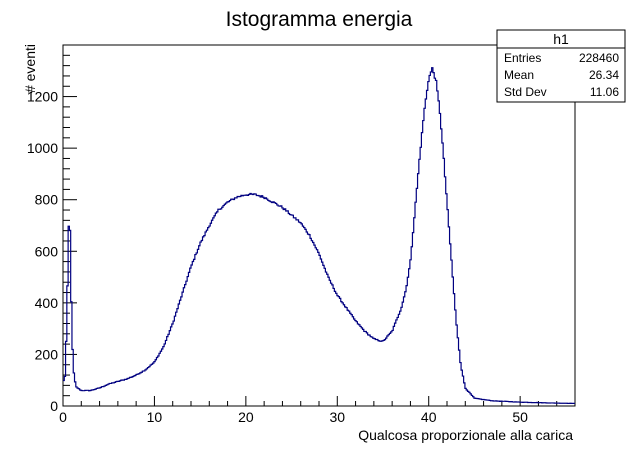 Image resolution: width=638 pixels, height=453 pixels. I want to click on x-axis-label: Qualcosa proporzionale alla carica, so click(465, 435).